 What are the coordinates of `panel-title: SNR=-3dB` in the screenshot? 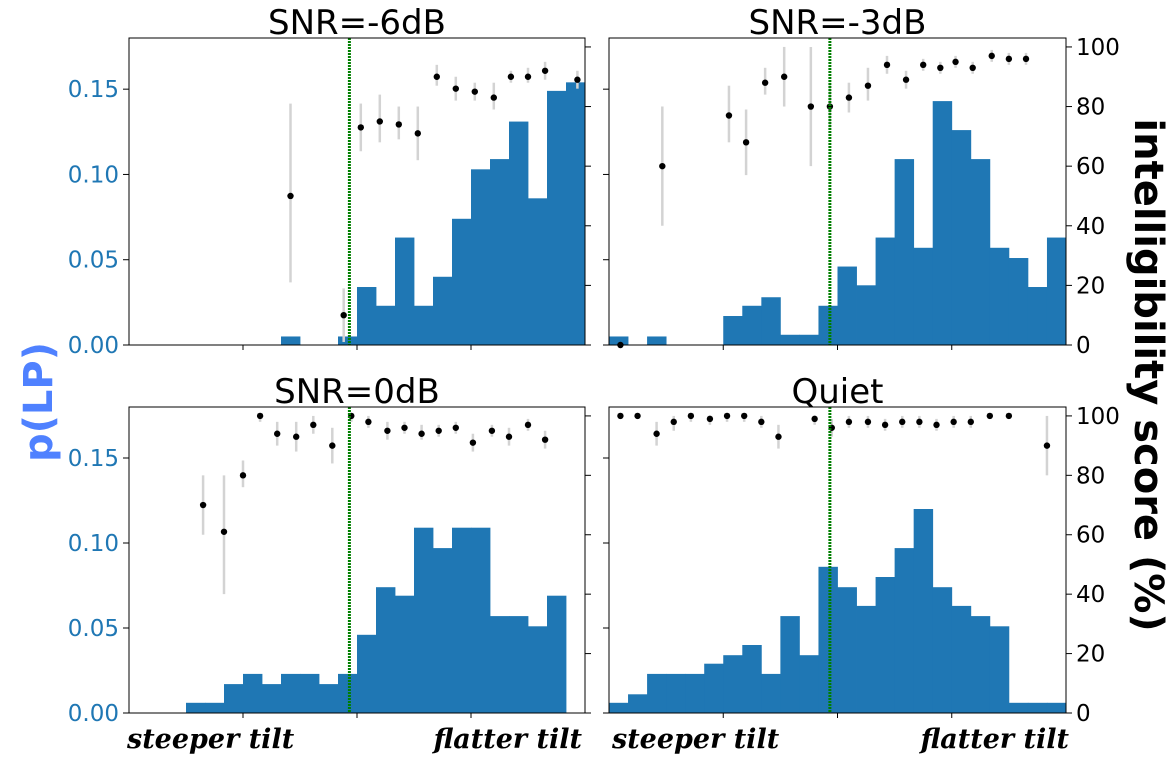 It's located at (838, 23).